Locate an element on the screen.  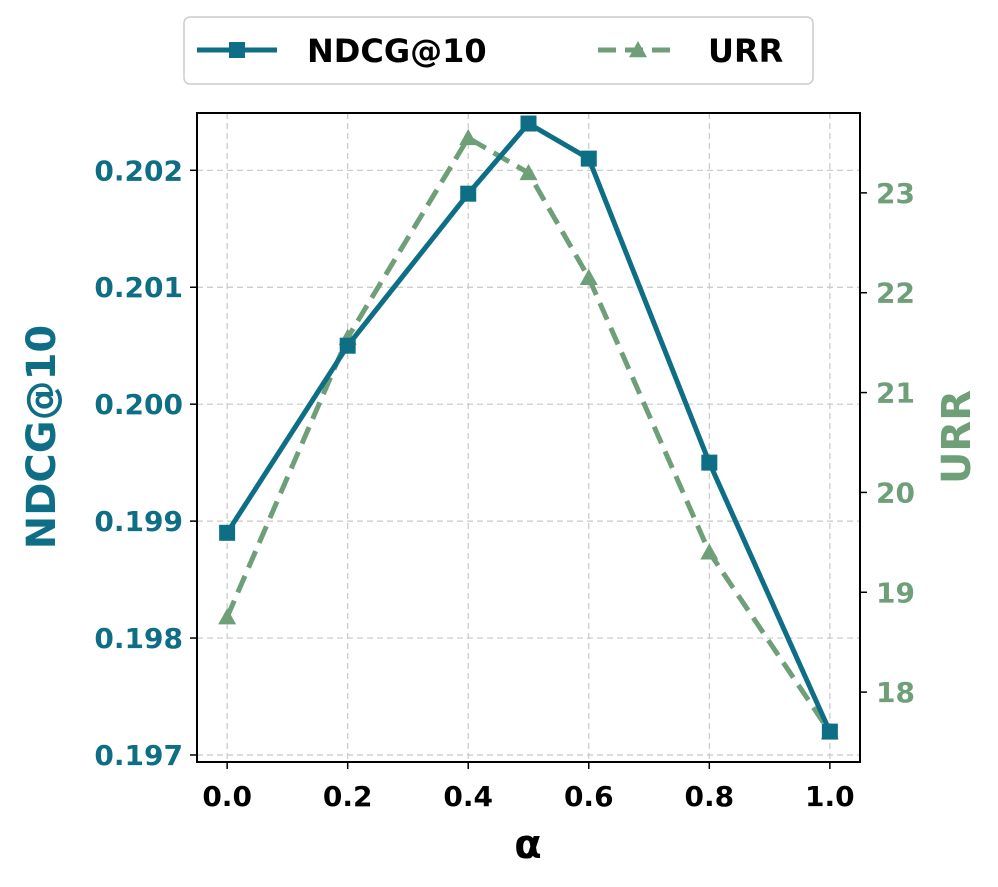
x-tick-label: 0.8 is located at coordinates (710, 796).